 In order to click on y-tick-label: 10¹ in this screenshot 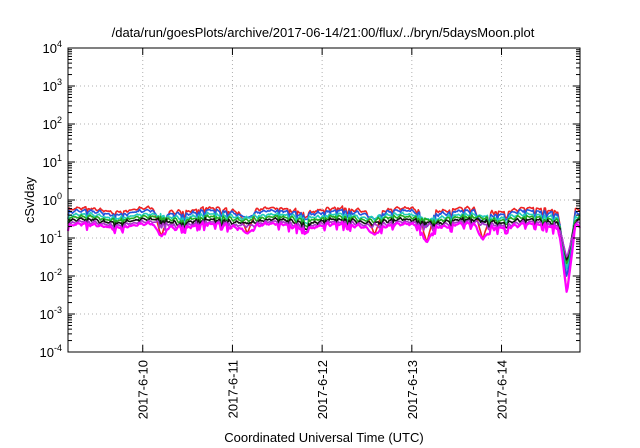, I will do `click(52, 161)`.